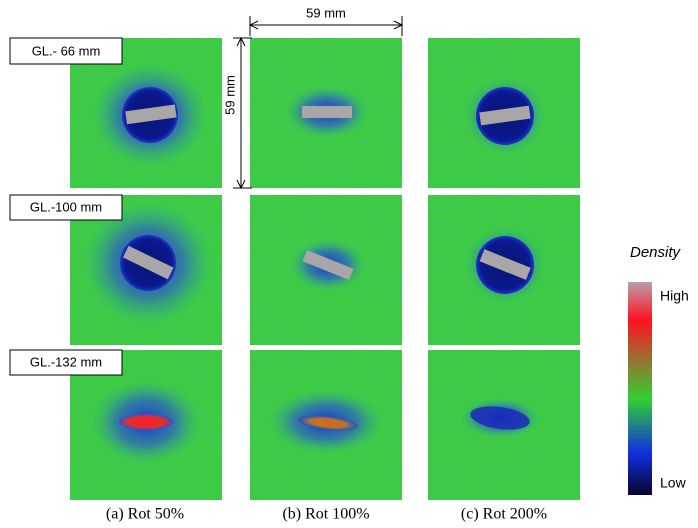 Image resolution: width=698 pixels, height=528 pixels. Describe the element at coordinates (326, 12) in the screenshot. I see `width-label: 59 mm` at that location.